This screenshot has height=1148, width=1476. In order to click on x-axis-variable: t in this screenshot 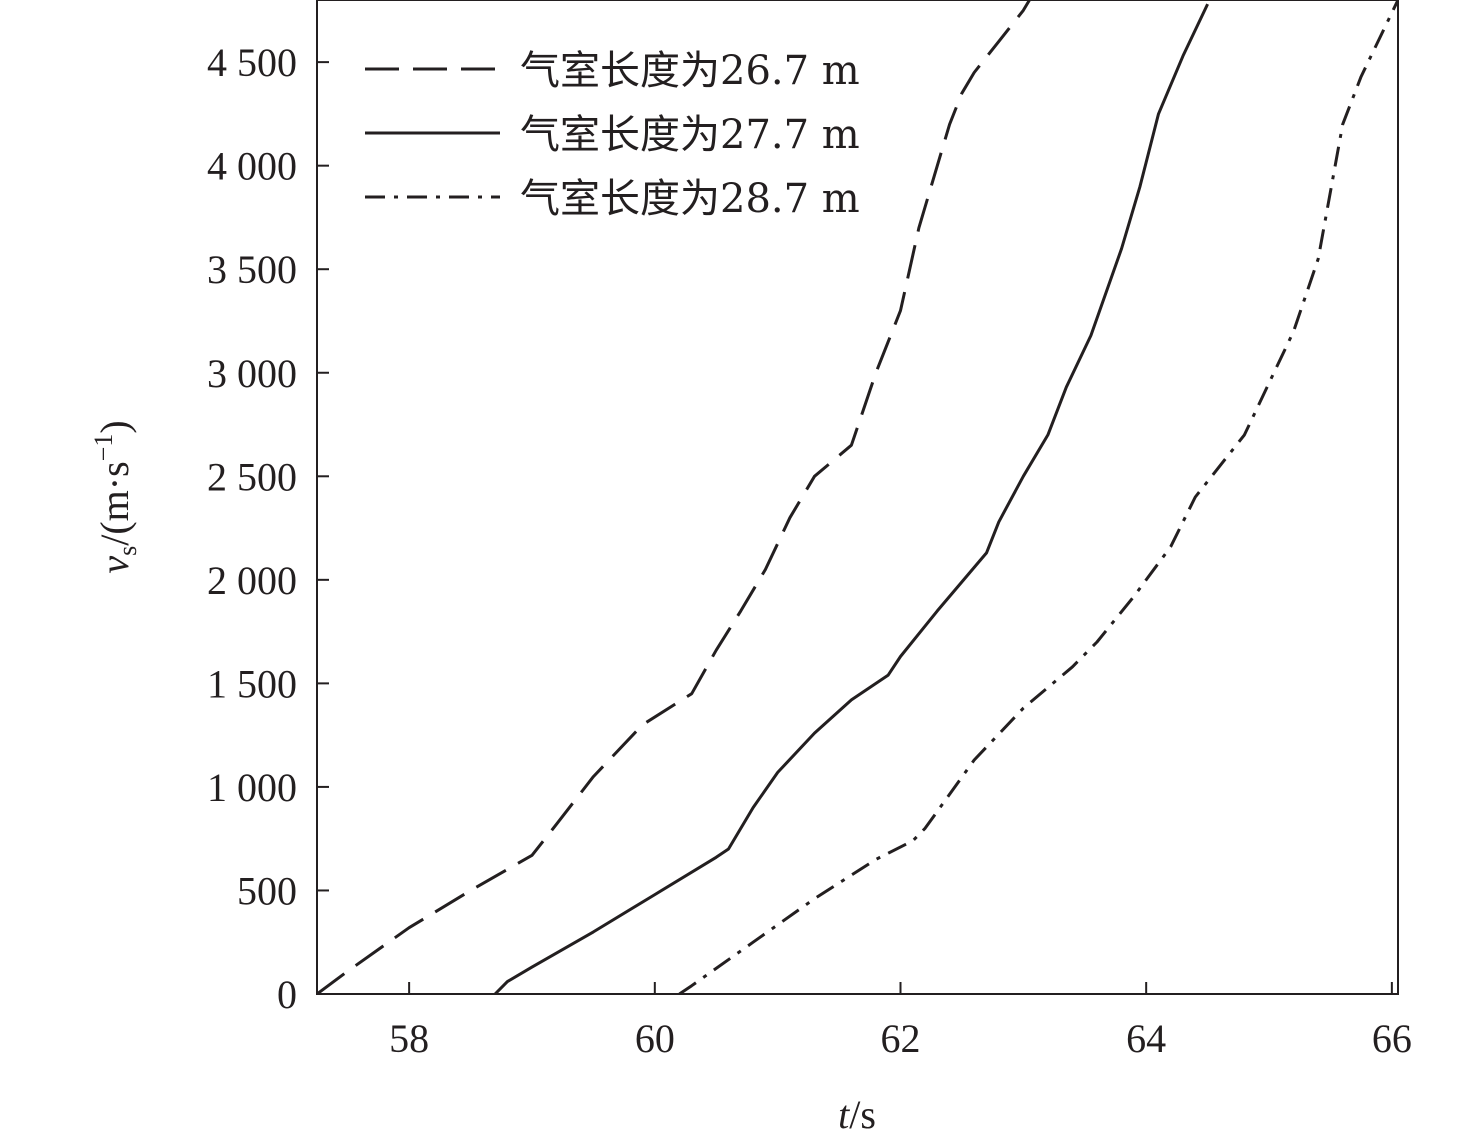, I will do `click(844, 1114)`.